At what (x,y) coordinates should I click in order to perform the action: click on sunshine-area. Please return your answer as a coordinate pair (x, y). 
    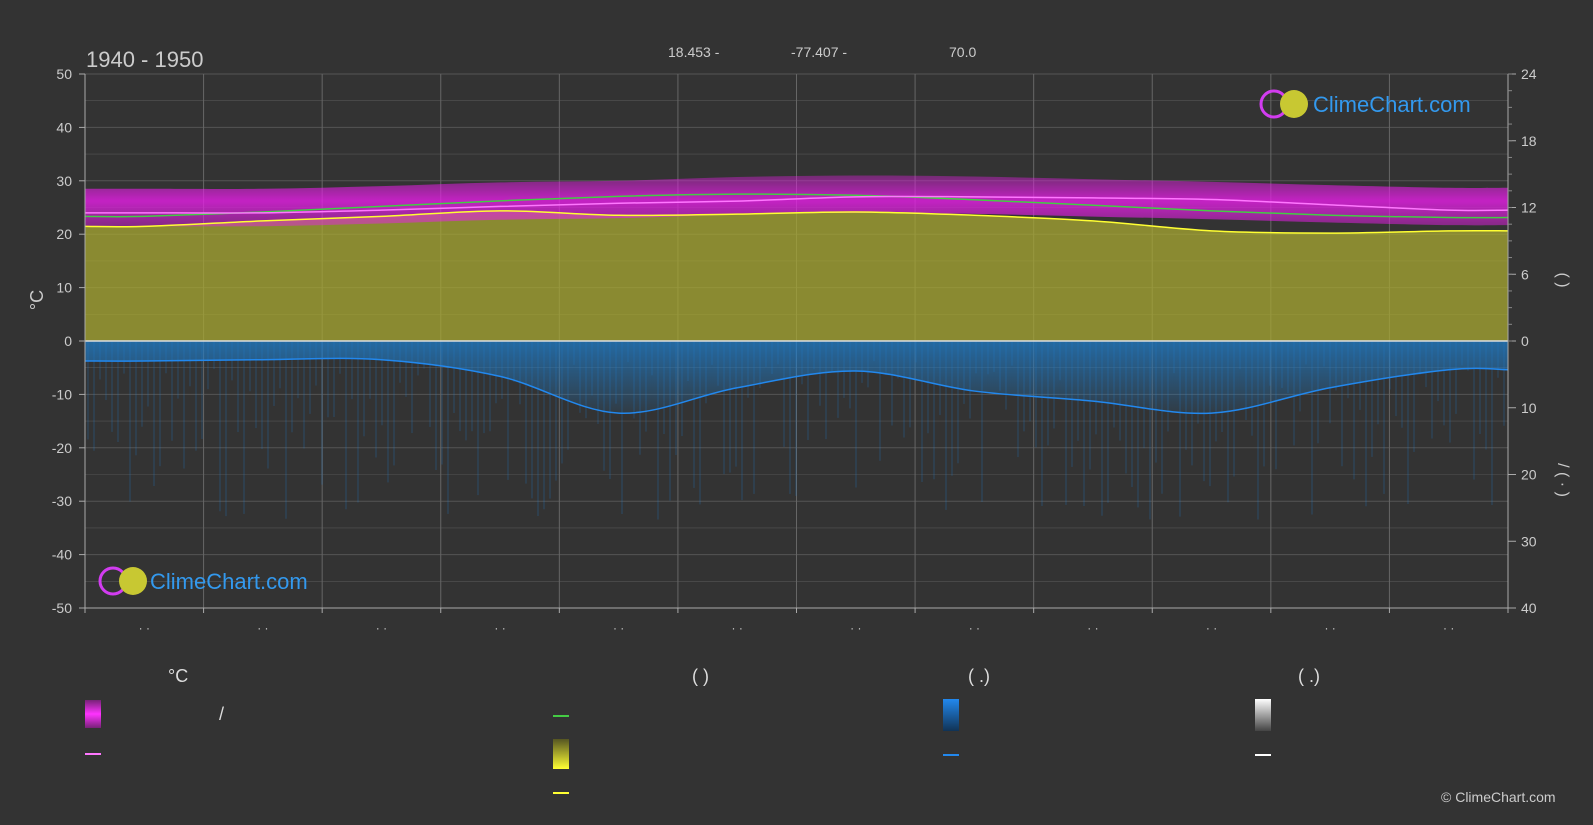
    Looking at the image, I should click on (796, 275).